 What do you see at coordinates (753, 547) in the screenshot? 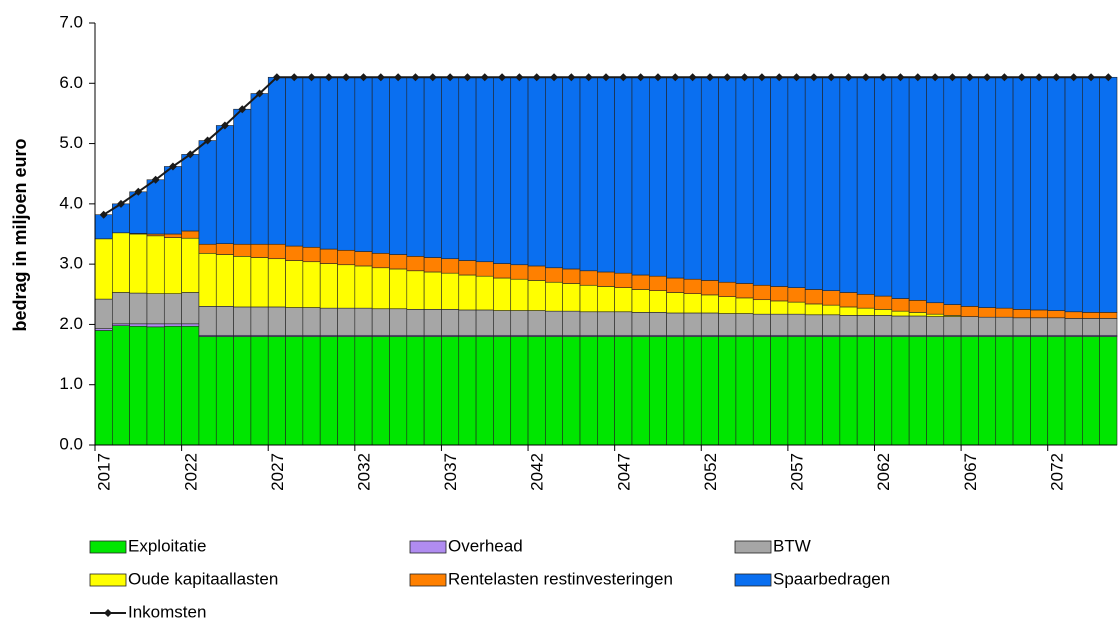
I see `legend-swatch` at bounding box center [753, 547].